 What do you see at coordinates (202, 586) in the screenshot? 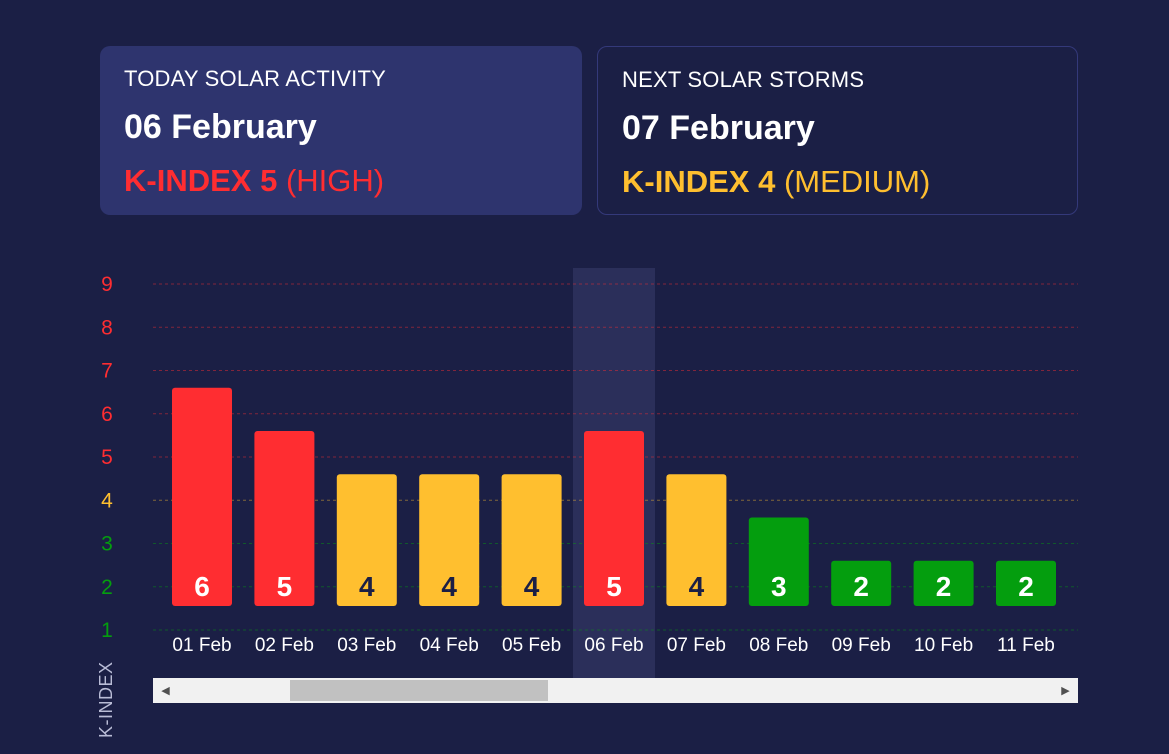
I see `bar-value-label: 6` at bounding box center [202, 586].